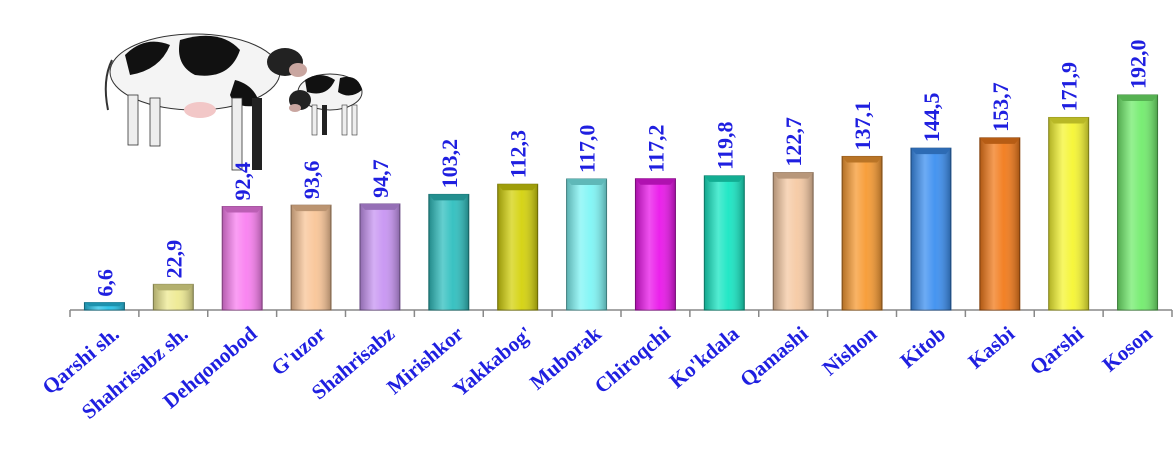  I want to click on bar-value-label: 122,7, so click(793, 142).